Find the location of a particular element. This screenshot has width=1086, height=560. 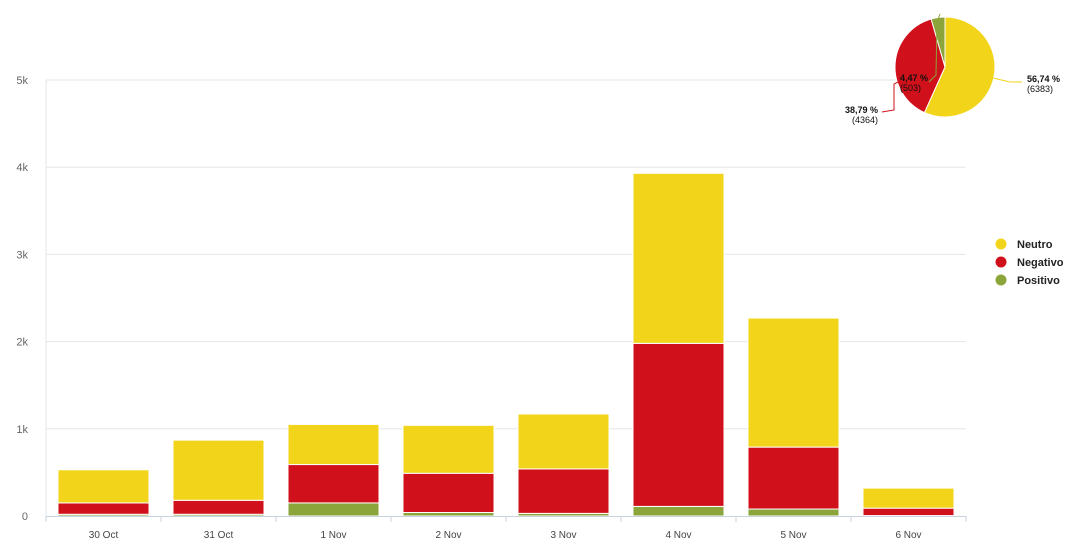

pie-percent-label: 38,79 % is located at coordinates (861, 110).